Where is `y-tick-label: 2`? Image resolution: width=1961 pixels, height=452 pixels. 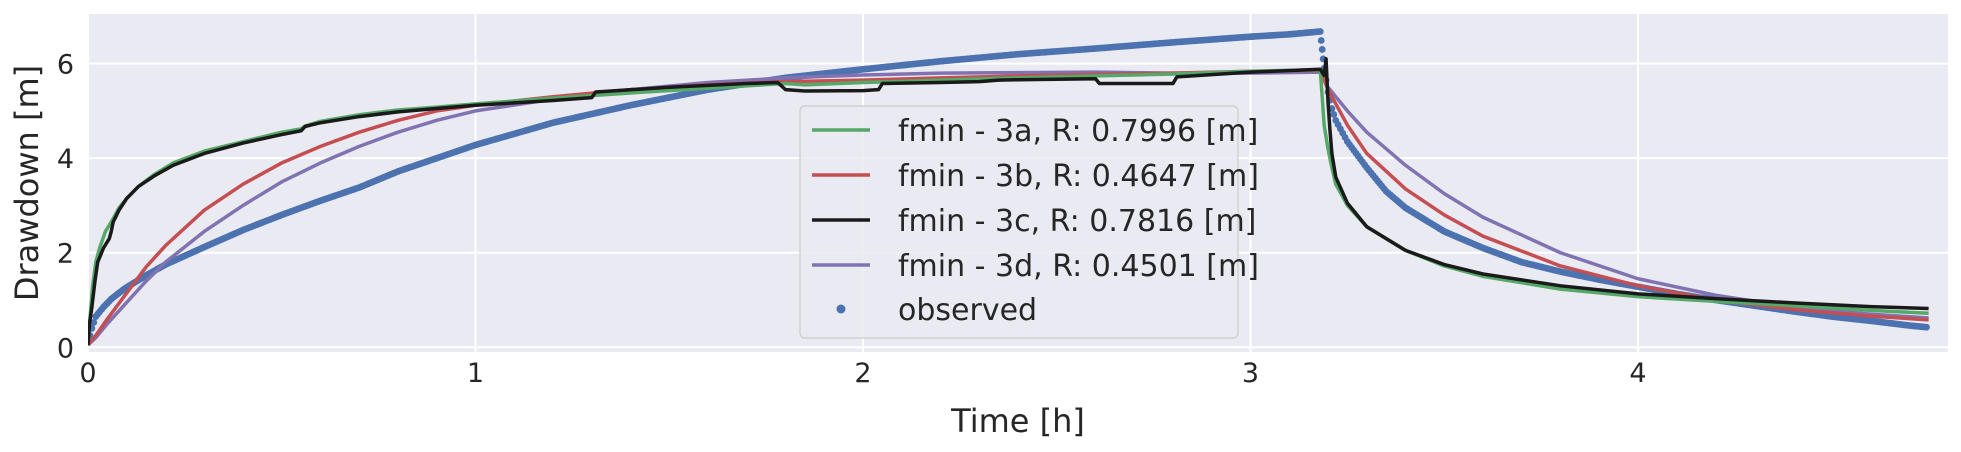
y-tick-label: 2 is located at coordinates (65, 254).